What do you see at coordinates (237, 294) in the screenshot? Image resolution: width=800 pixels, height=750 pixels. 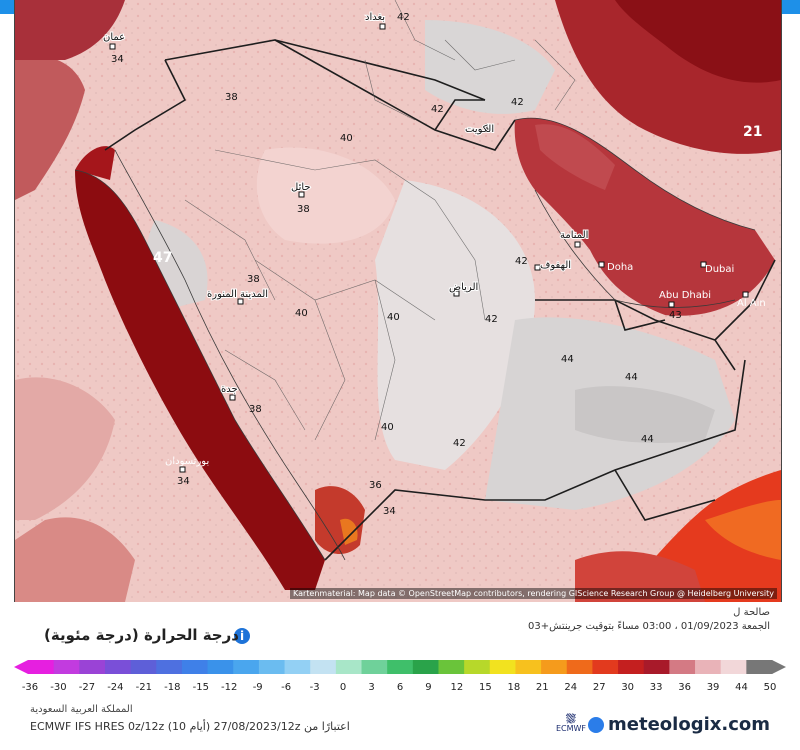 I see `city-label: المدينة المنورة` at bounding box center [237, 294].